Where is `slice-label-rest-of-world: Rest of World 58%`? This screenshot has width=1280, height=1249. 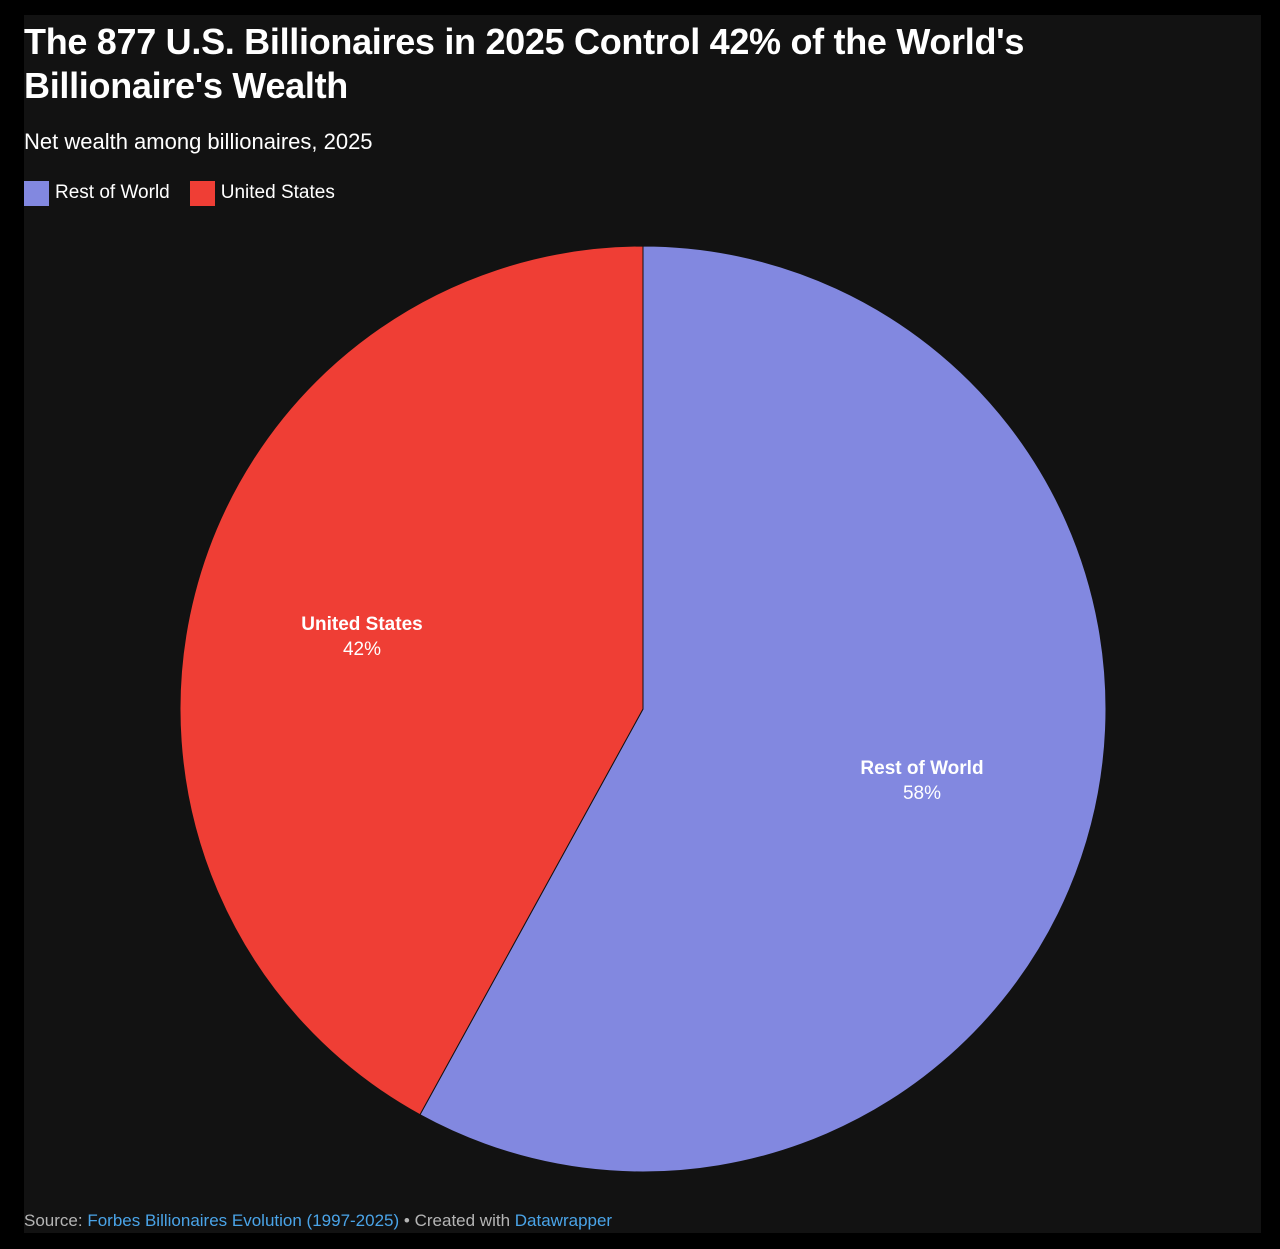 slice-label-rest-of-world: Rest of World 58% is located at coordinates (921, 781).